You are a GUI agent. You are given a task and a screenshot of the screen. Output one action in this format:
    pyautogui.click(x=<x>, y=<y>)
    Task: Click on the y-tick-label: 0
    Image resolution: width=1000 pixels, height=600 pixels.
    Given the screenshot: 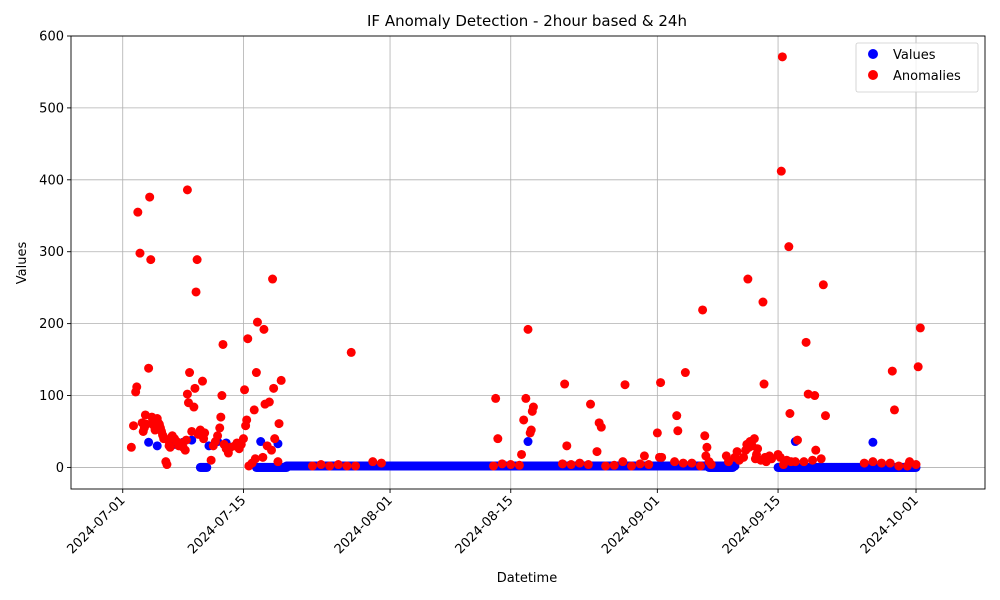 What is the action you would take?
    pyautogui.click(x=60, y=468)
    